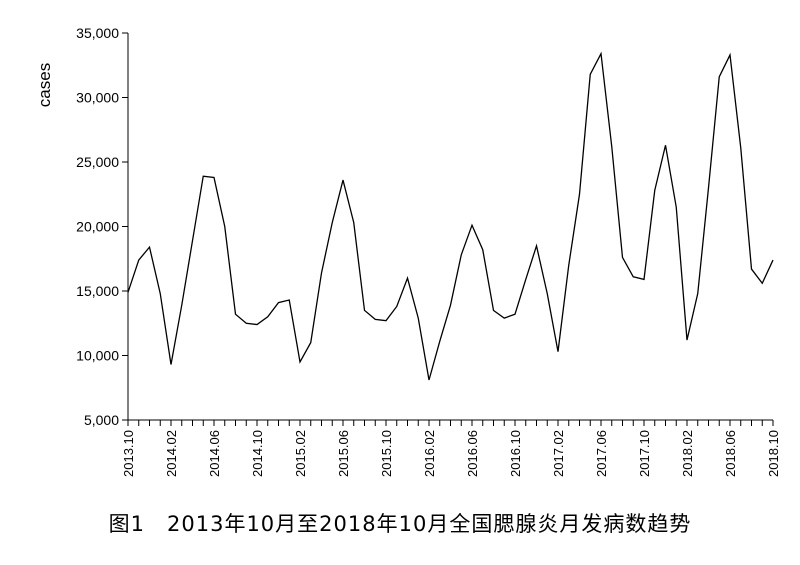  What do you see at coordinates (558, 453) in the screenshot?
I see `x-tick-label: 2017.02` at bounding box center [558, 453].